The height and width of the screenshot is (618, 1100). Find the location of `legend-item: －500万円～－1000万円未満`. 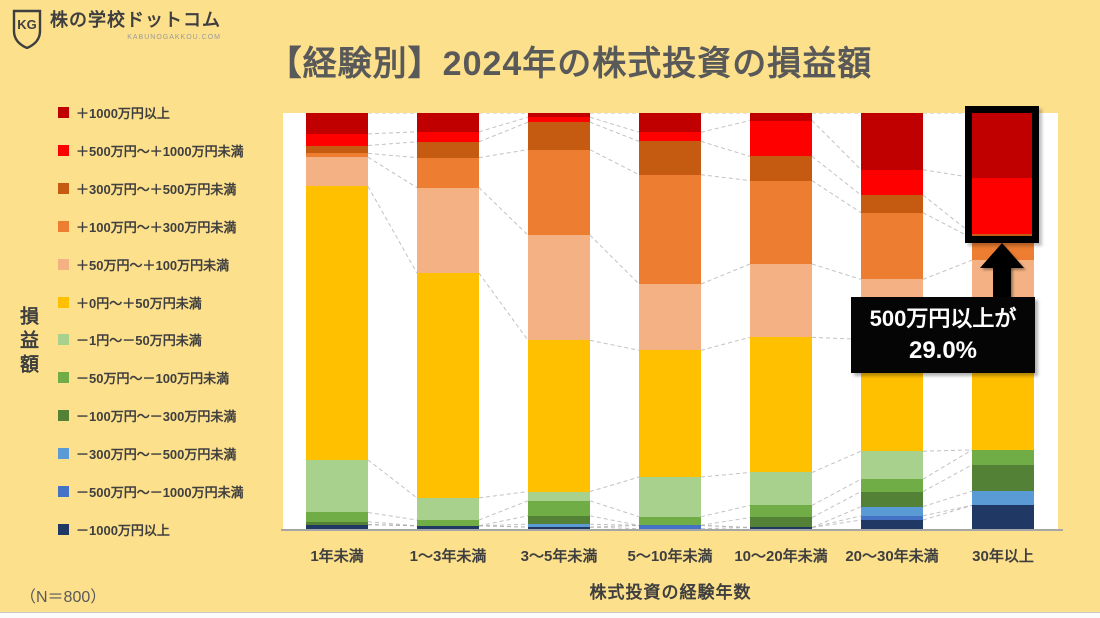

legend-item: －500万円～－1000万円未満 is located at coordinates (172, 491).